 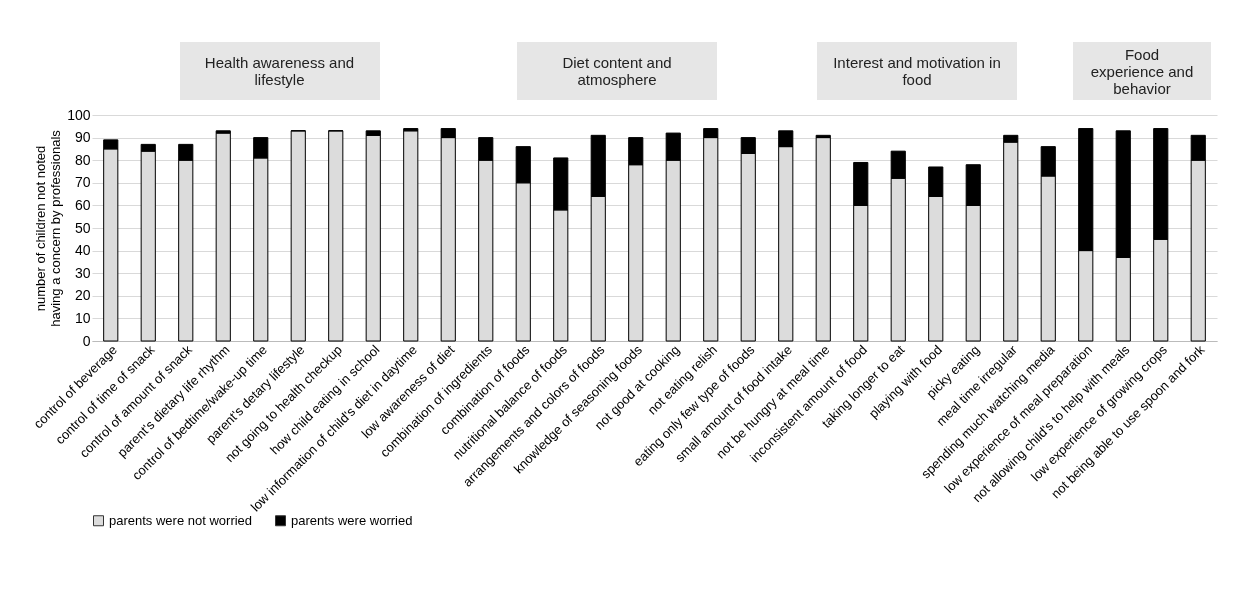 What do you see at coordinates (48, 228) in the screenshot?
I see `y-axis-title: number of children not noted having a concern by professionals` at bounding box center [48, 228].